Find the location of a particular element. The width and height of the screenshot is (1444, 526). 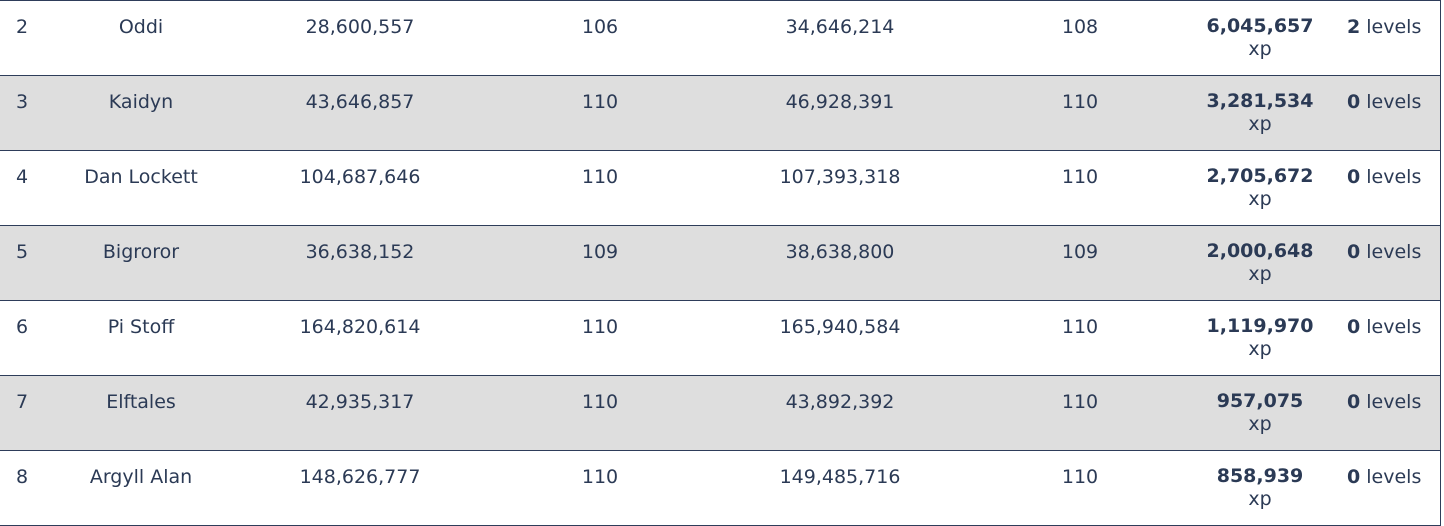

start-xp-cell: 104,687,646 is located at coordinates (360, 177).